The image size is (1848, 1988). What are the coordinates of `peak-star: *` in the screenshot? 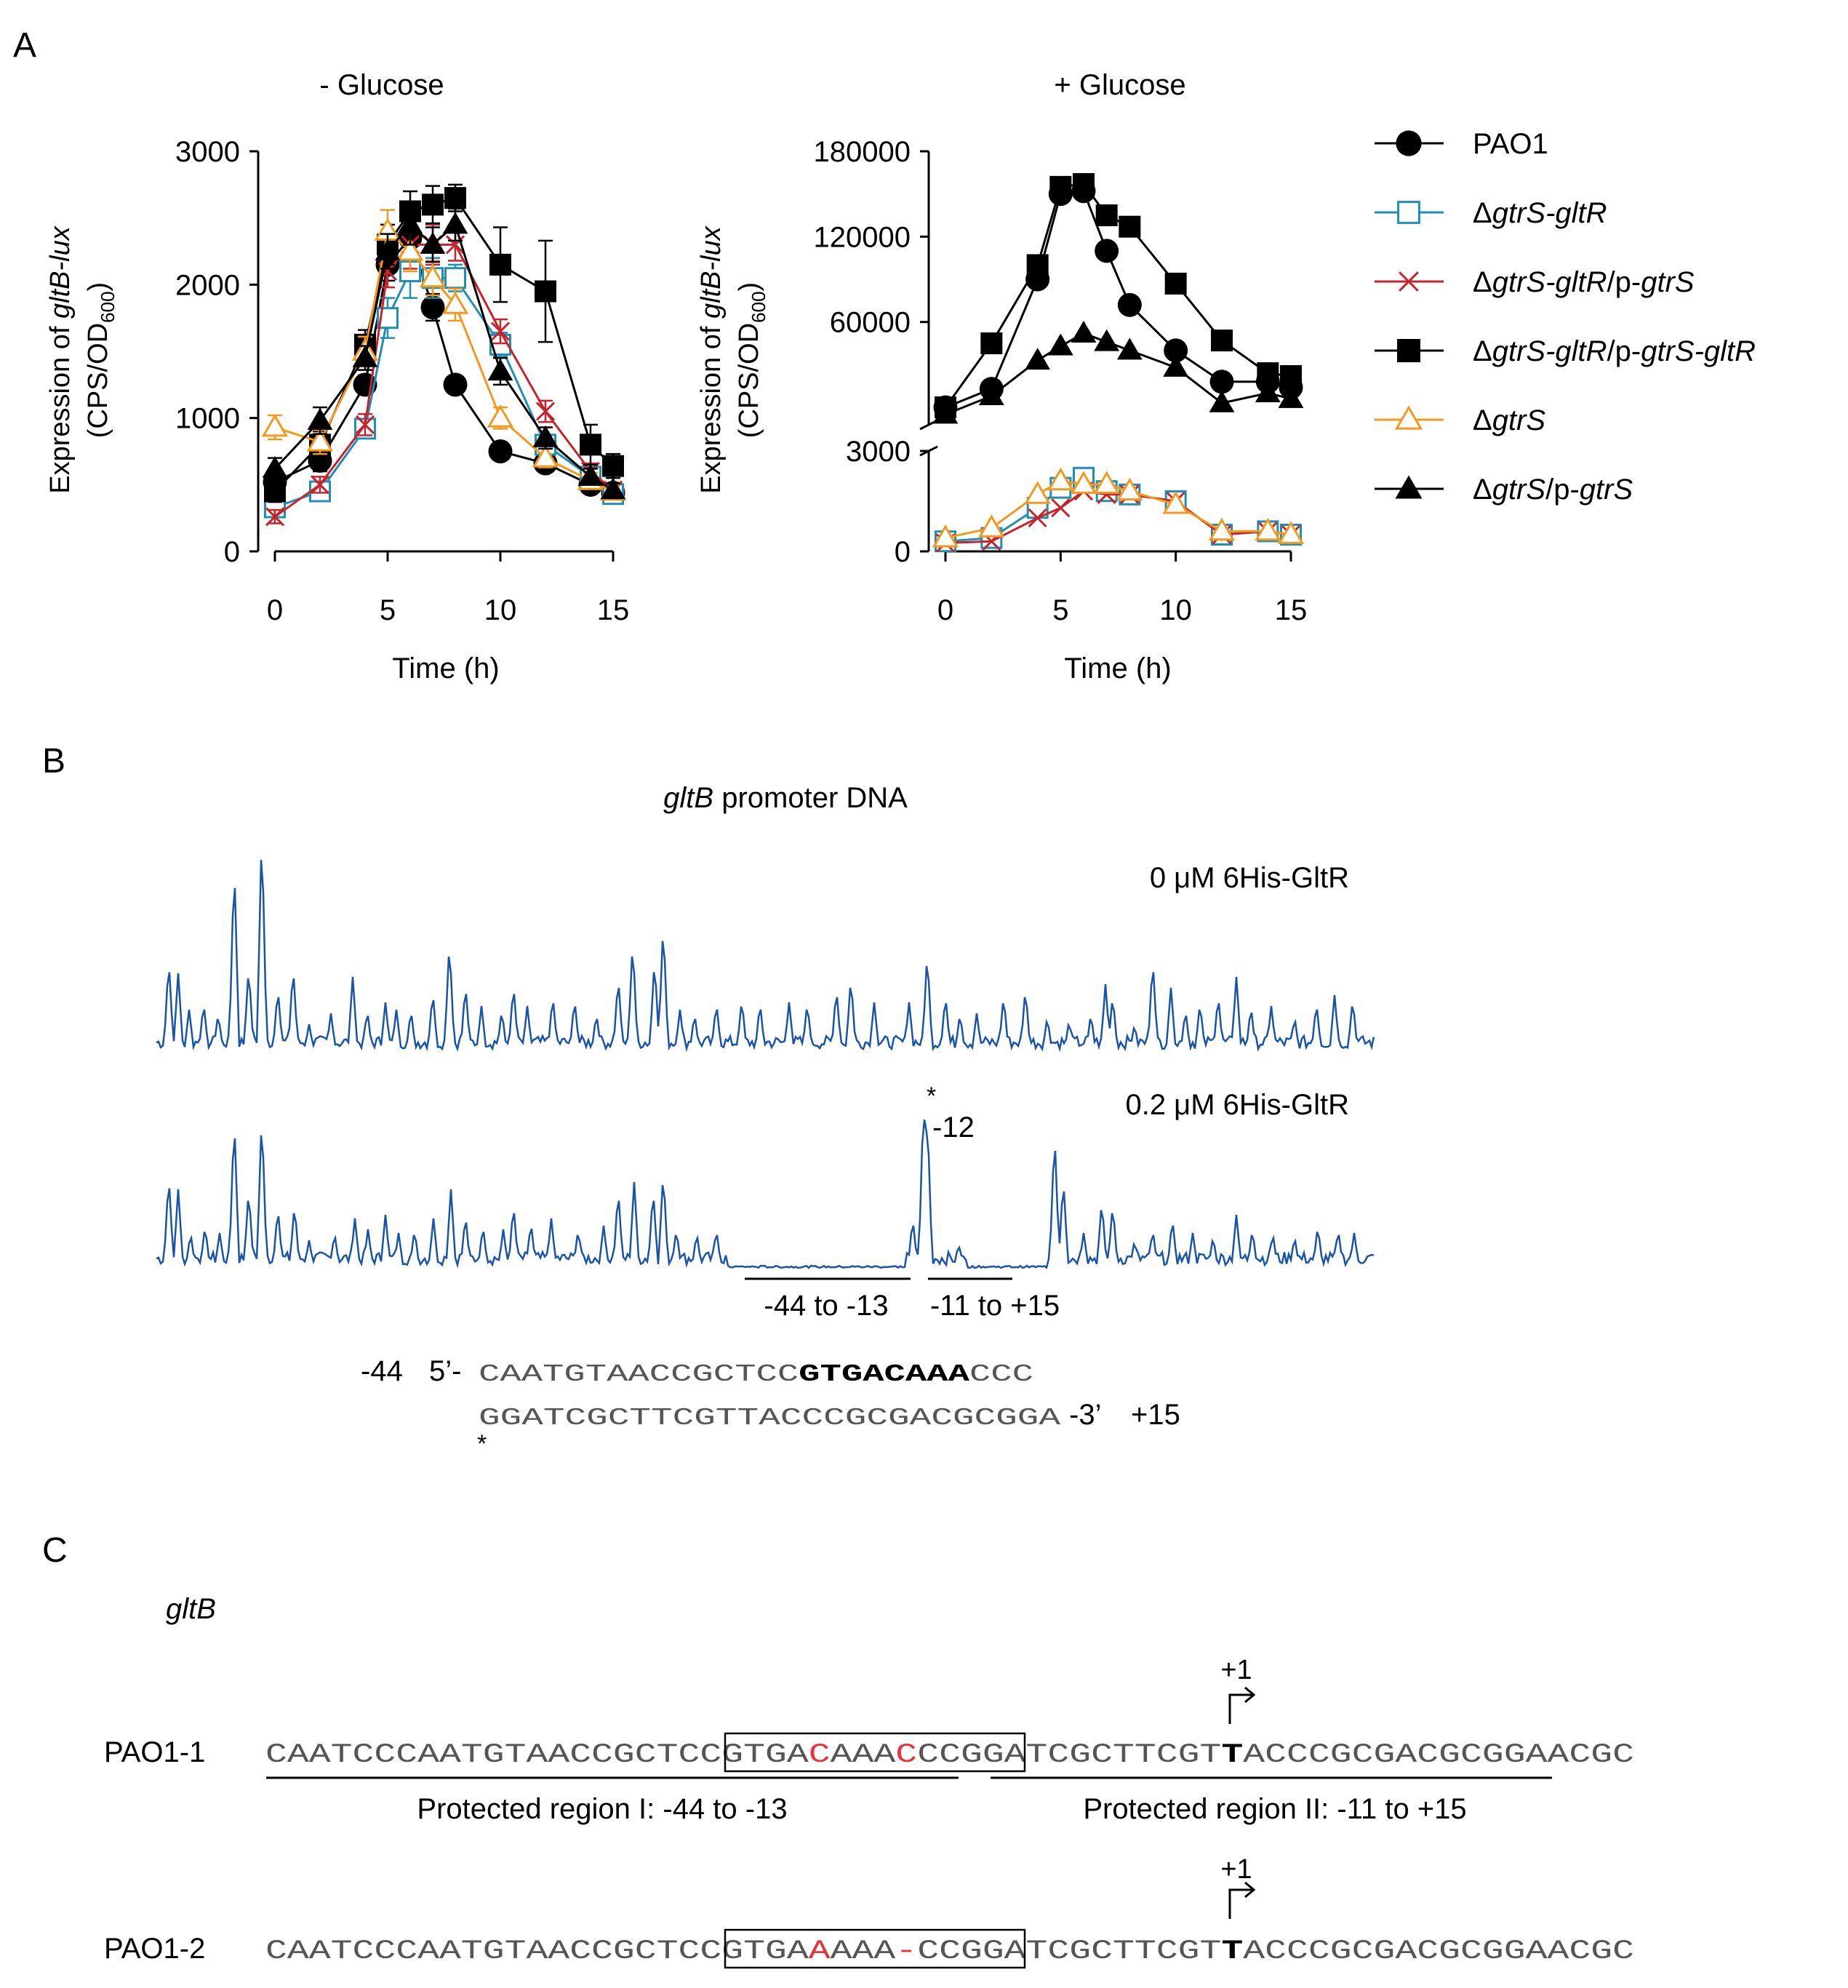 It's located at (931, 1096).